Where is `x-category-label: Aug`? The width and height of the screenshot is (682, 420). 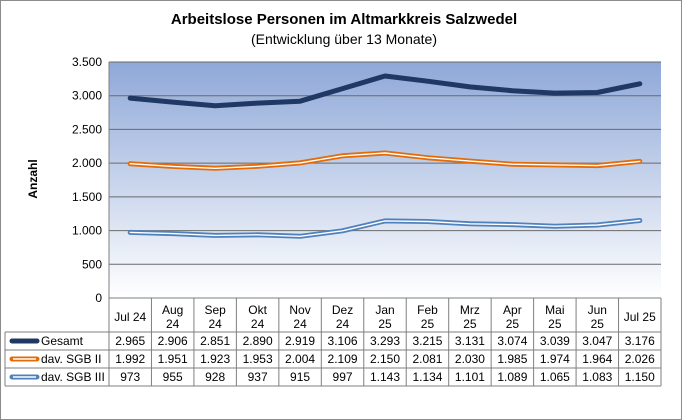
x-category-label: Aug is located at coordinates (172, 310).